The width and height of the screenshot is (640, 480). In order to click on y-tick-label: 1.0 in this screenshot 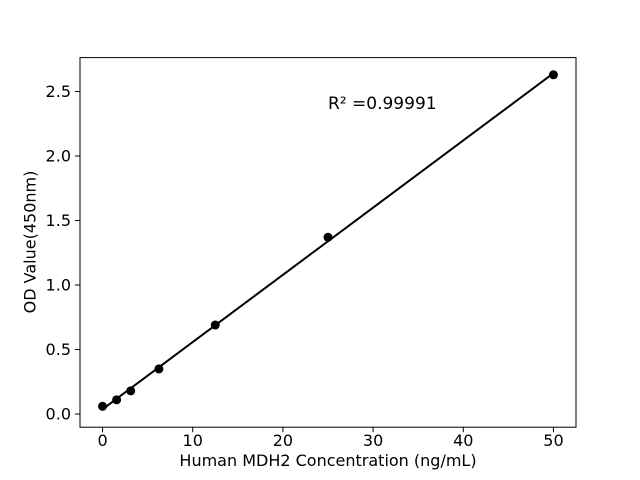, I will do `click(58, 285)`.